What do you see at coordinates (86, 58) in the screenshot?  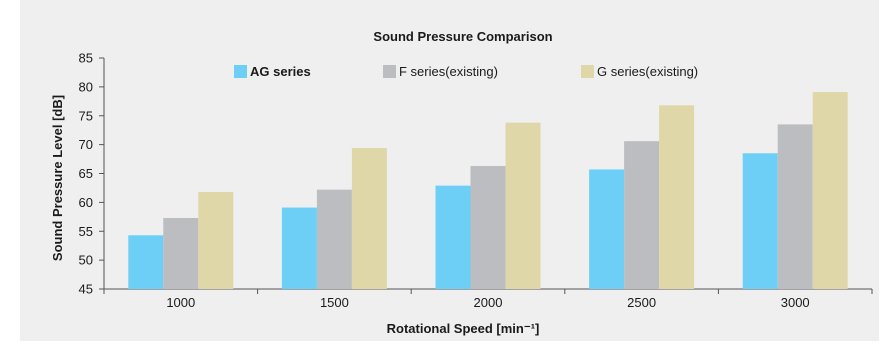 I see `y-tick-label: 85` at bounding box center [86, 58].